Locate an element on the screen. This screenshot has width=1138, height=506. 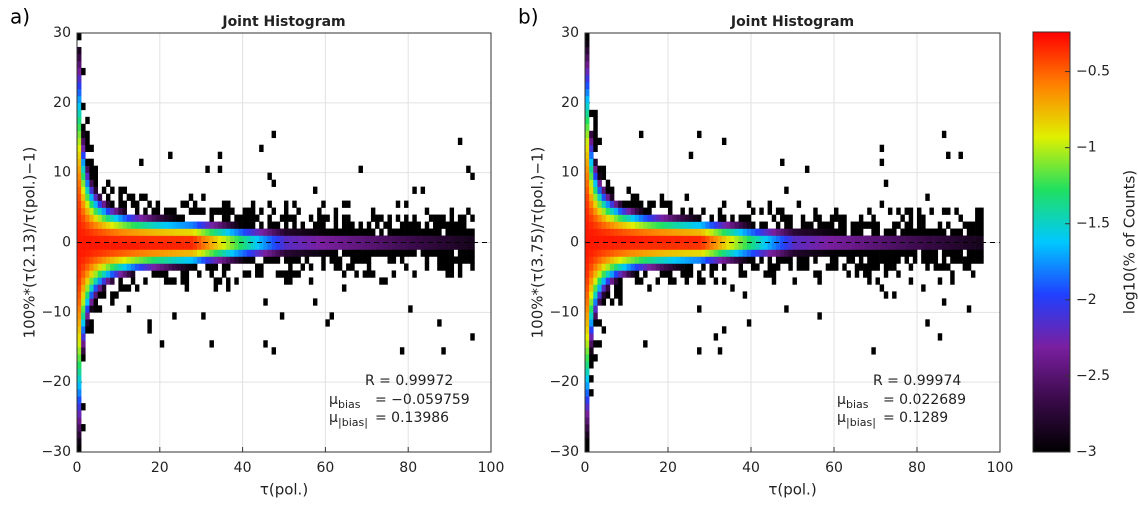
x-tick-label: 80 is located at coordinates (917, 468).